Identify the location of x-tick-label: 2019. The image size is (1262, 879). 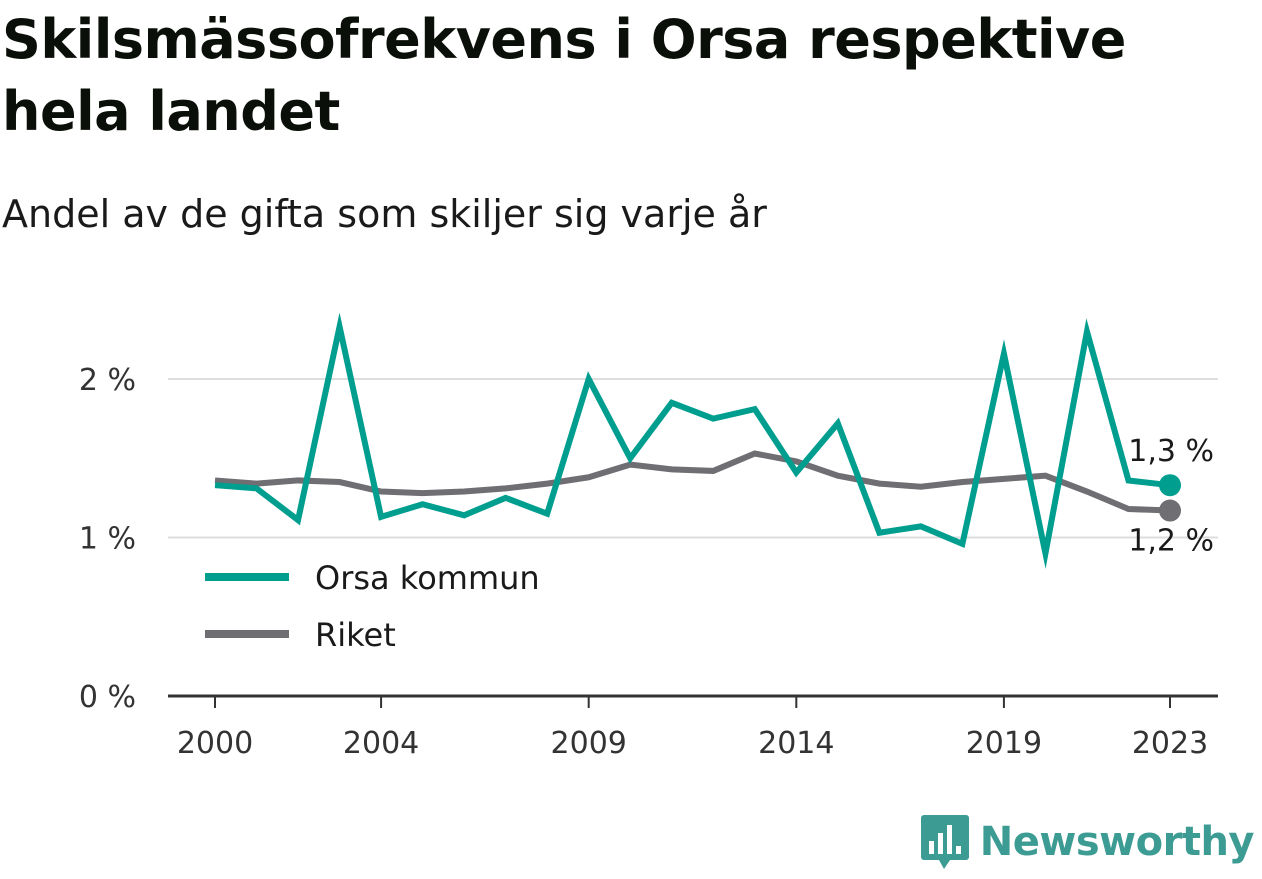
(1004, 743).